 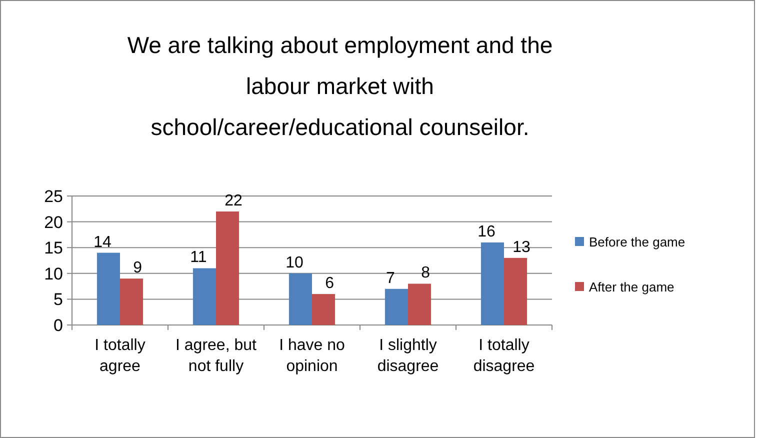 What do you see at coordinates (504, 356) in the screenshot?
I see `x-tick-label: I totally disagree` at bounding box center [504, 356].